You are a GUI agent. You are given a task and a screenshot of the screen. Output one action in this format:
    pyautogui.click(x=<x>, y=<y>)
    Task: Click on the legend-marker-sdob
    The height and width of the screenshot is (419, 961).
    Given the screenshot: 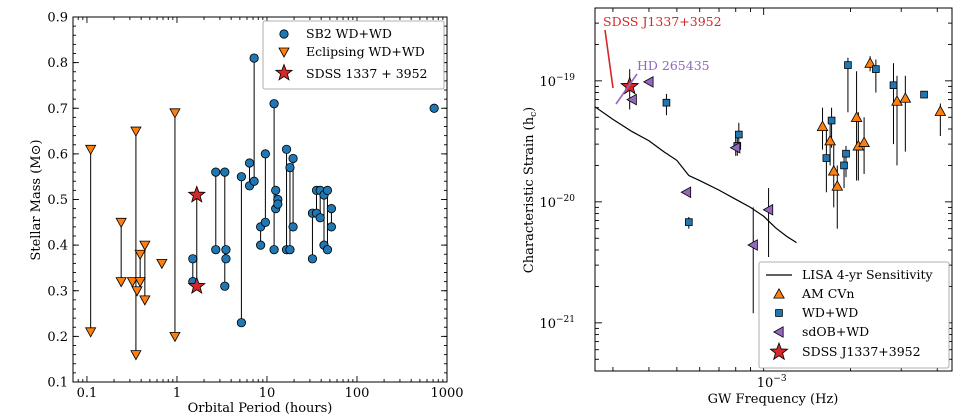 What is the action you would take?
    pyautogui.click(x=778, y=332)
    